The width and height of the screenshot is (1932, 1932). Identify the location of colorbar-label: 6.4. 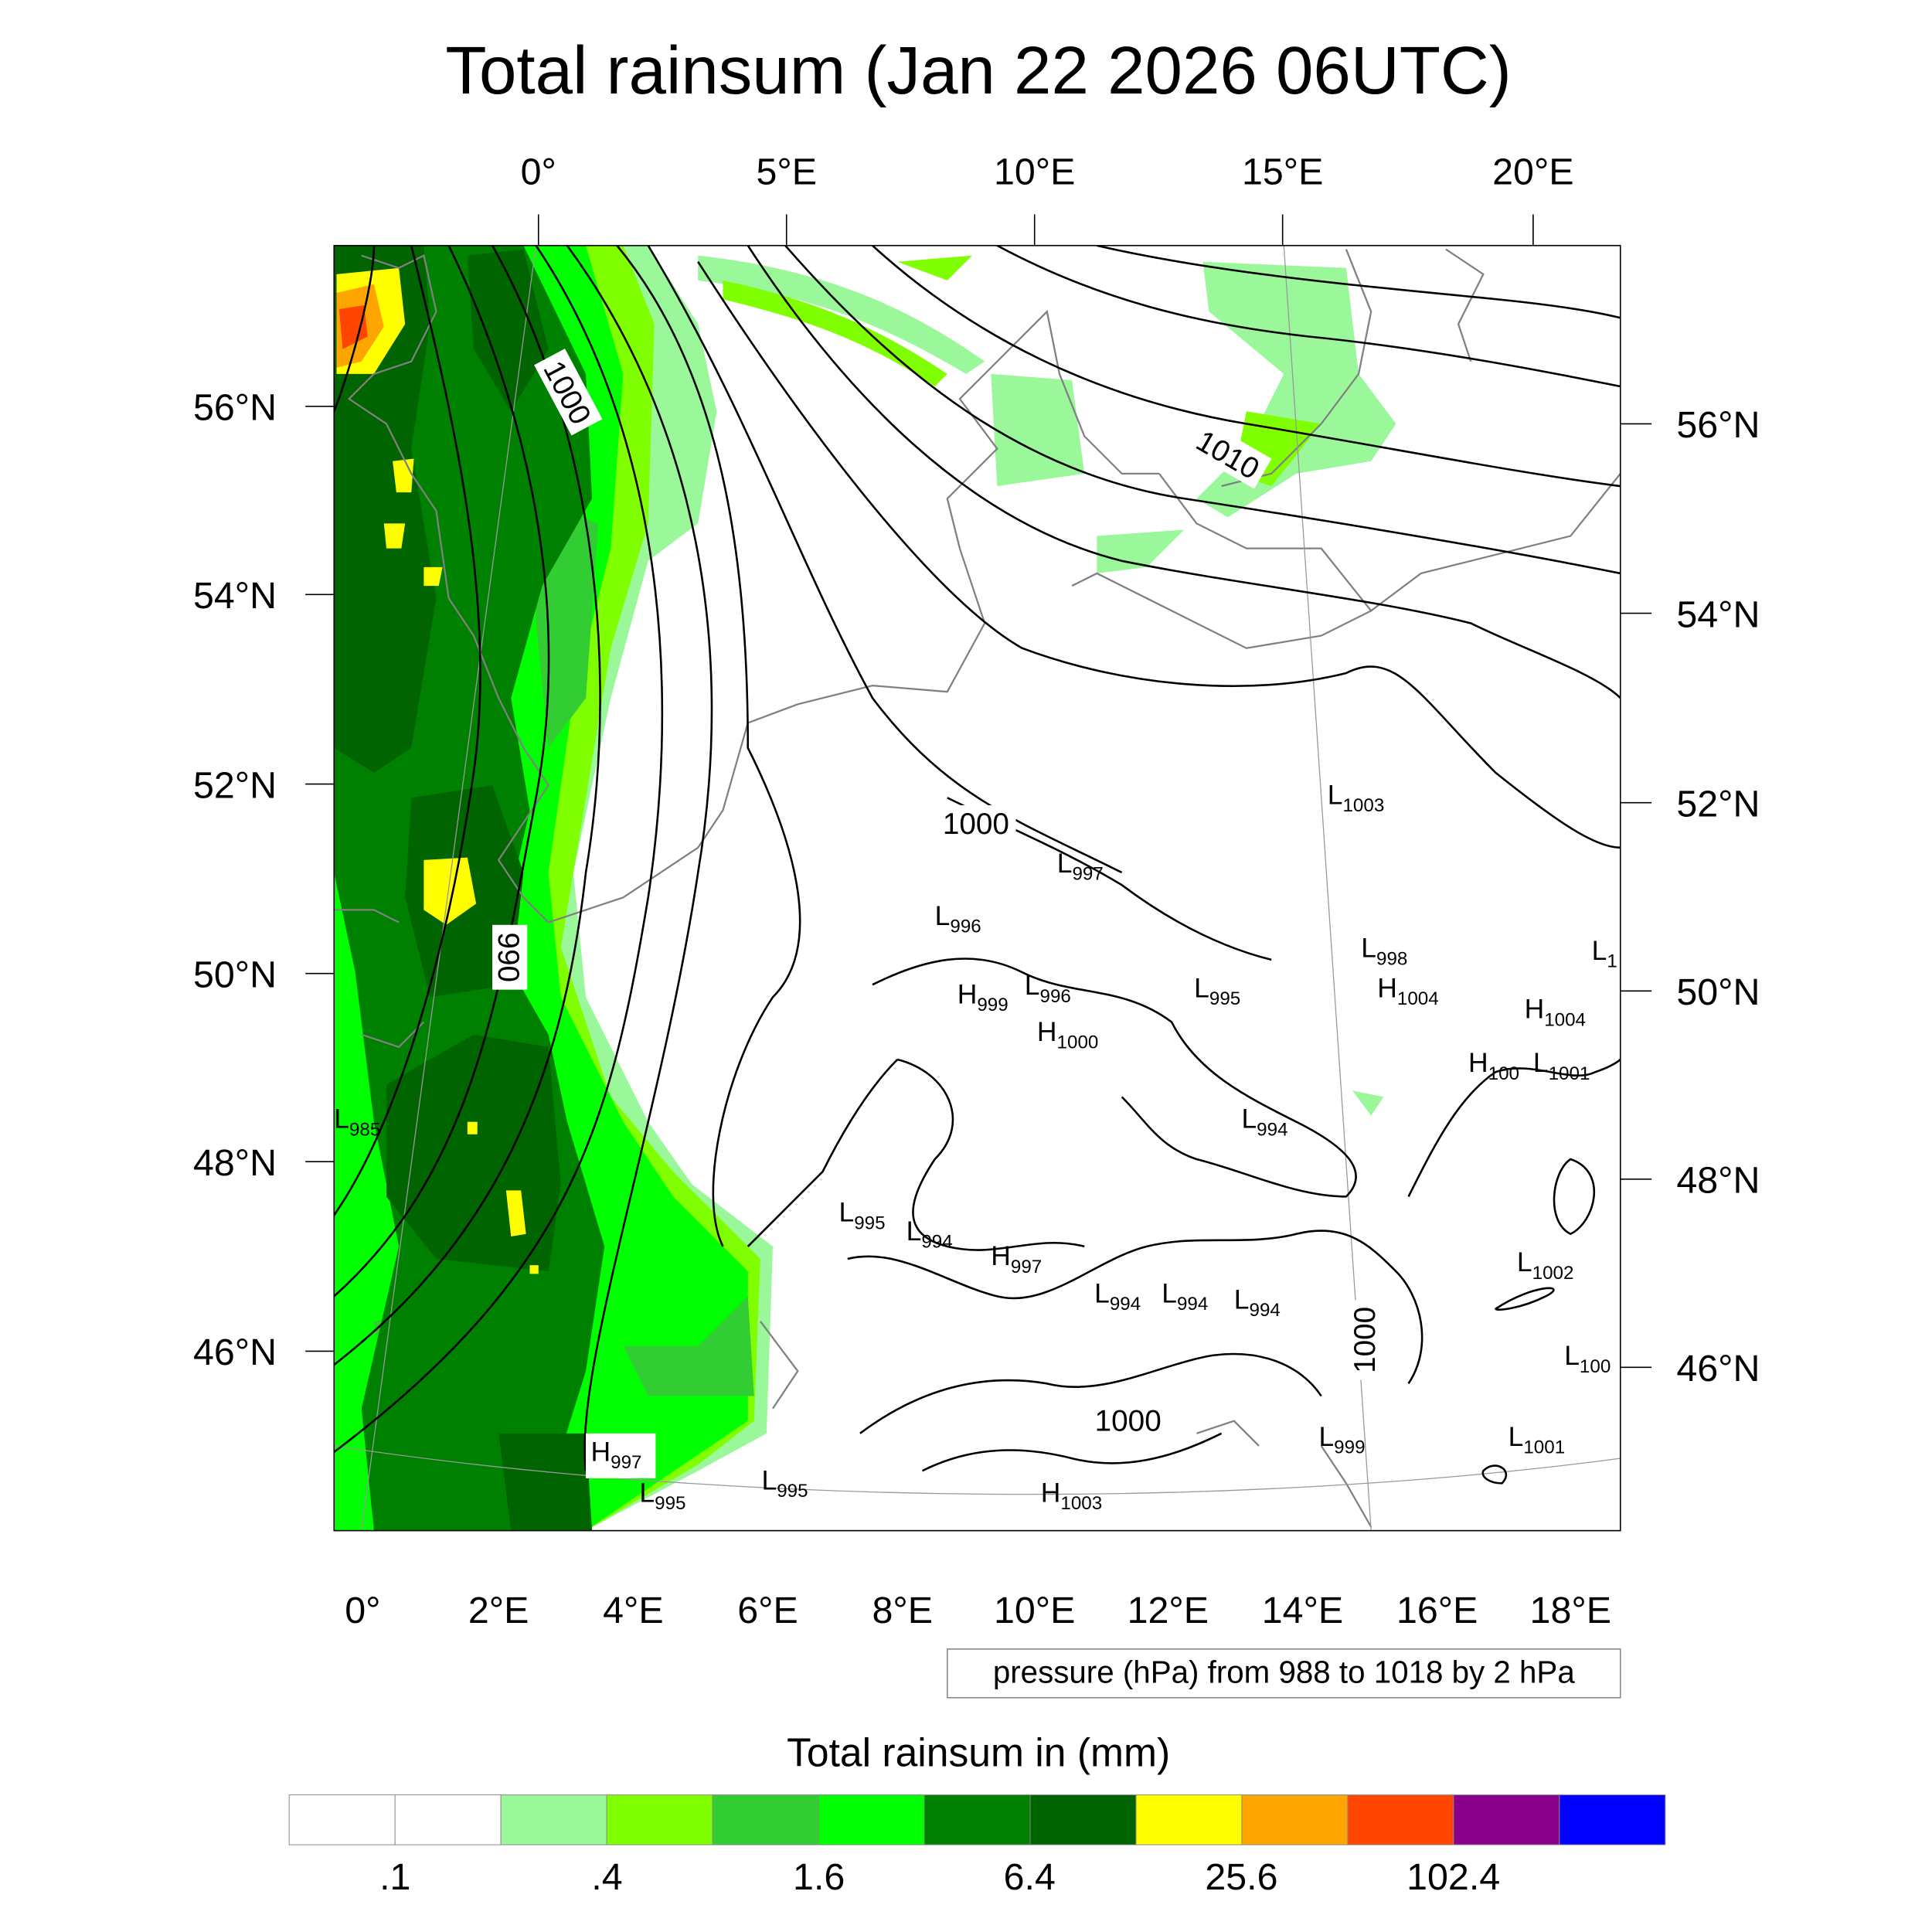
(1030, 1877).